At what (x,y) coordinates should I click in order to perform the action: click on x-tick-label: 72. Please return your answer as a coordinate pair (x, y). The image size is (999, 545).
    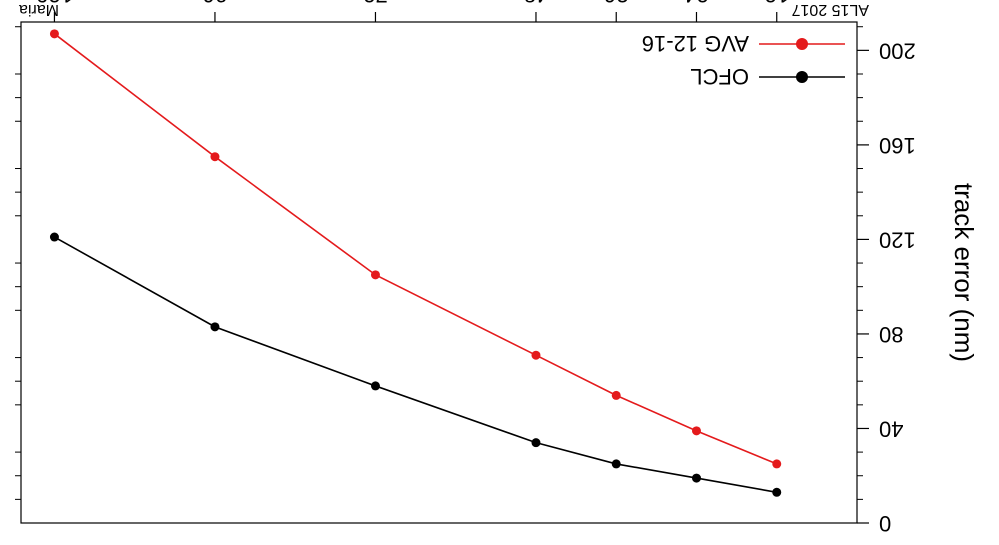
    Looking at the image, I should click on (375, 3).